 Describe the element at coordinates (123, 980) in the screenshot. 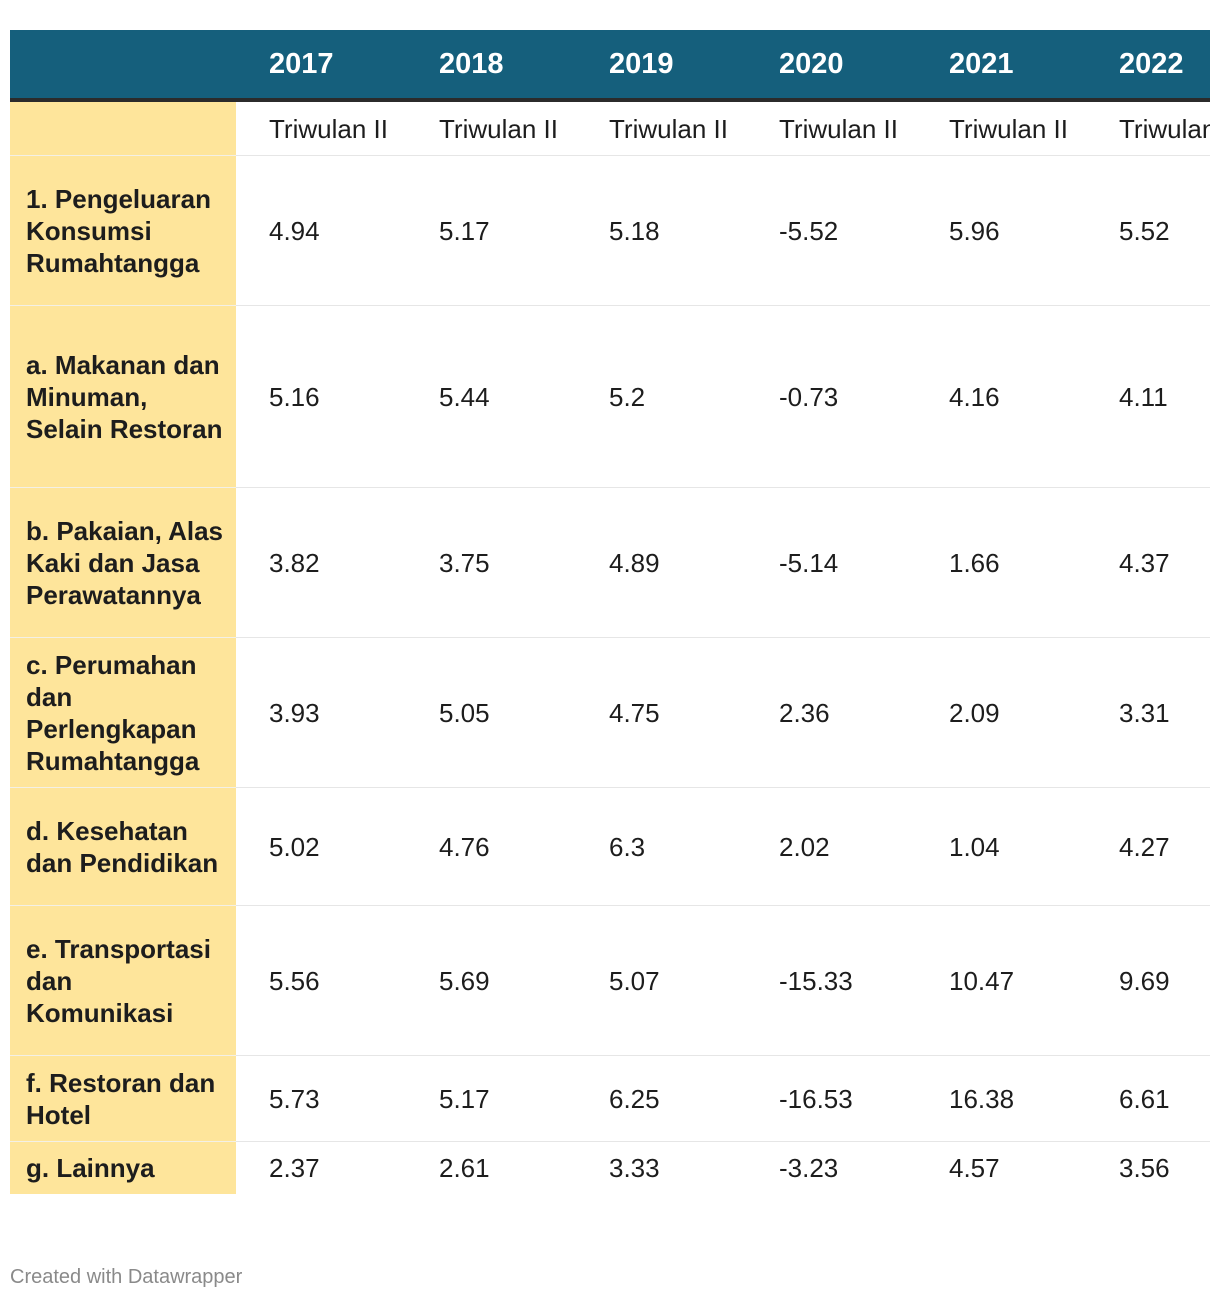

I see `row-label: e. Transportasi dan Komunikasi` at that location.